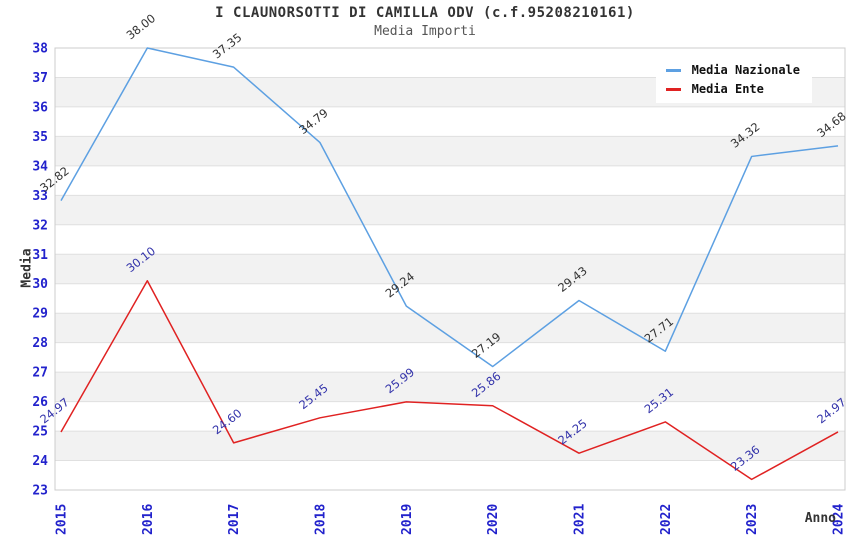 Image resolution: width=850 pixels, height=550 pixels. Describe the element at coordinates (831, 124) in the screenshot. I see `data-point-label: 34.68` at that location.